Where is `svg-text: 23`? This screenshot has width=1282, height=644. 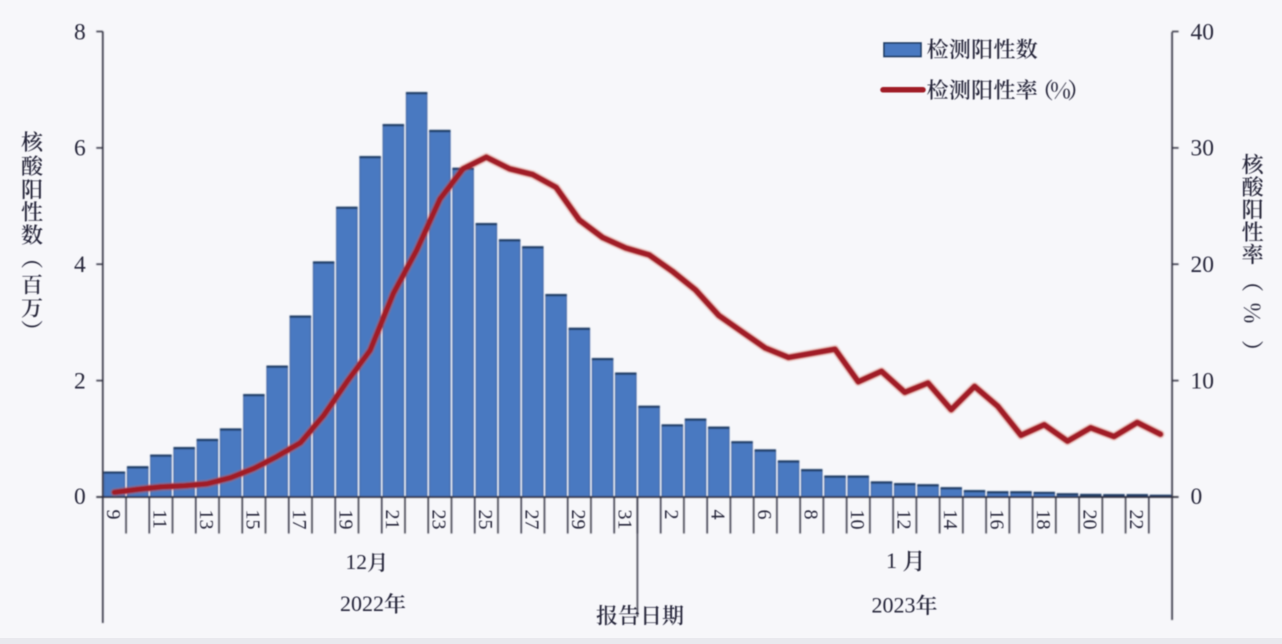 svg-text: 23 is located at coordinates (439, 520).